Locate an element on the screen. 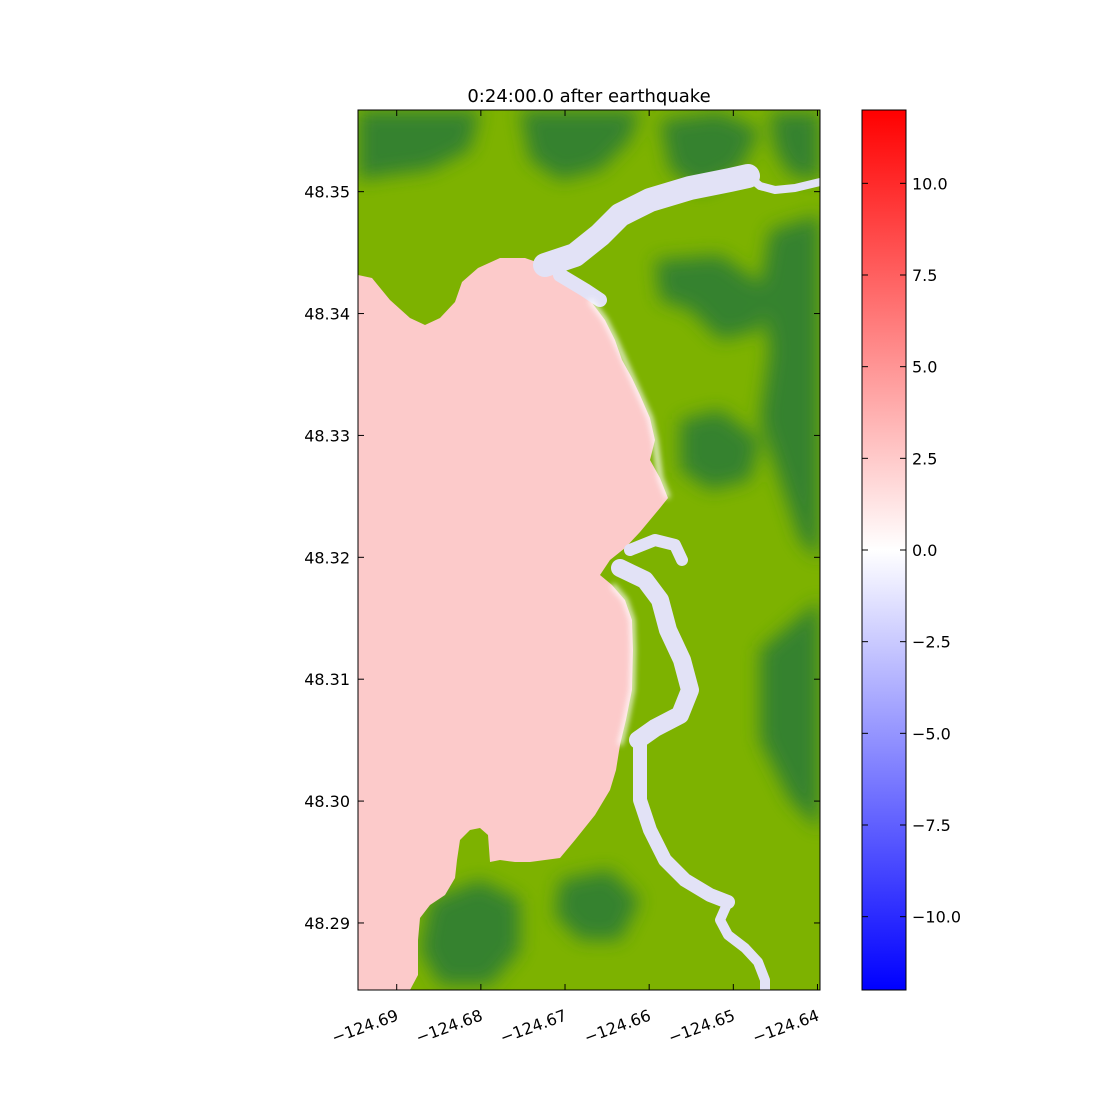  y-tick-label: 48.29 is located at coordinates (327, 923).